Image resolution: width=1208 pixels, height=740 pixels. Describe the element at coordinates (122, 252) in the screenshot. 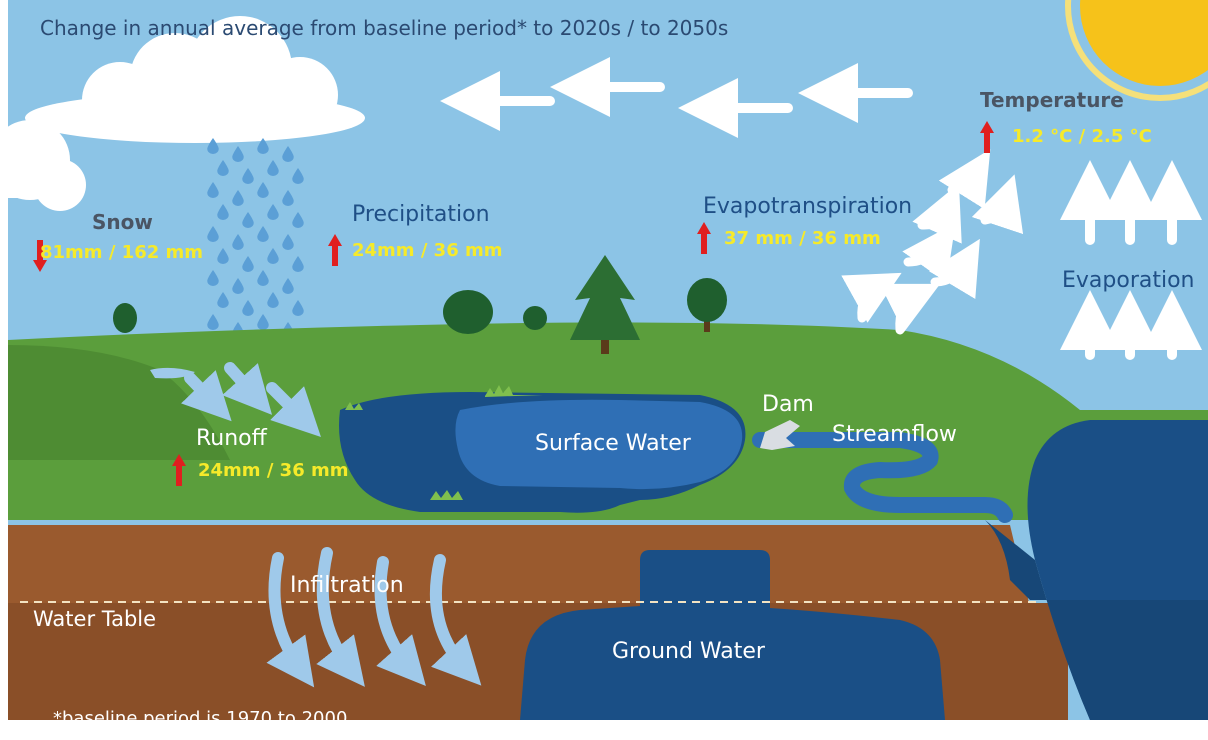

I see `value-snow: 81mm / 162 mm` at that location.